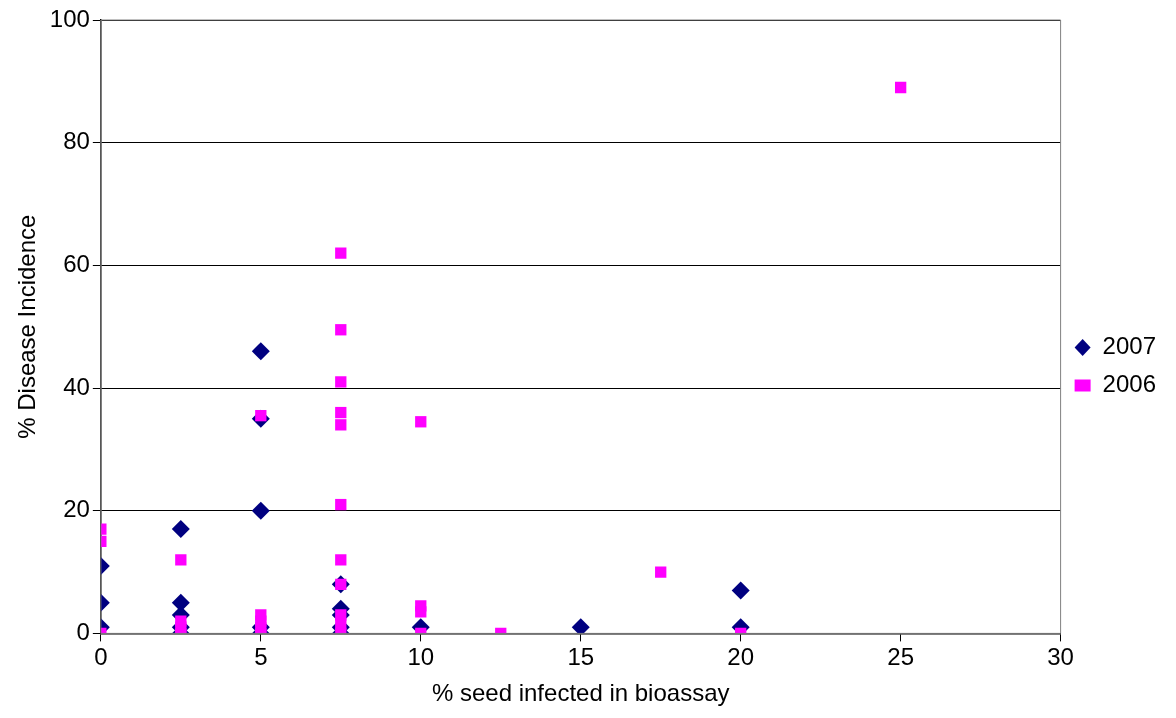 This screenshot has width=1176, height=718. What do you see at coordinates (27, 326) in the screenshot?
I see `y-axis-title: % Disease Incidence` at bounding box center [27, 326].